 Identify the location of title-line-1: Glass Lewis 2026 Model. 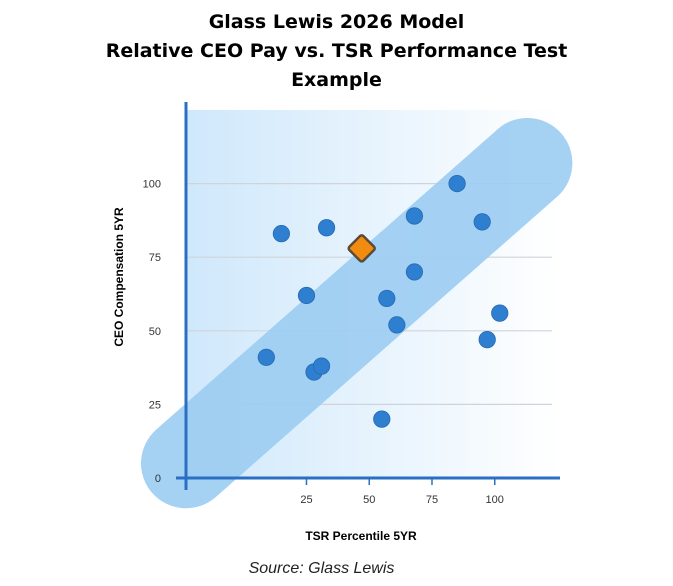
(336, 22).